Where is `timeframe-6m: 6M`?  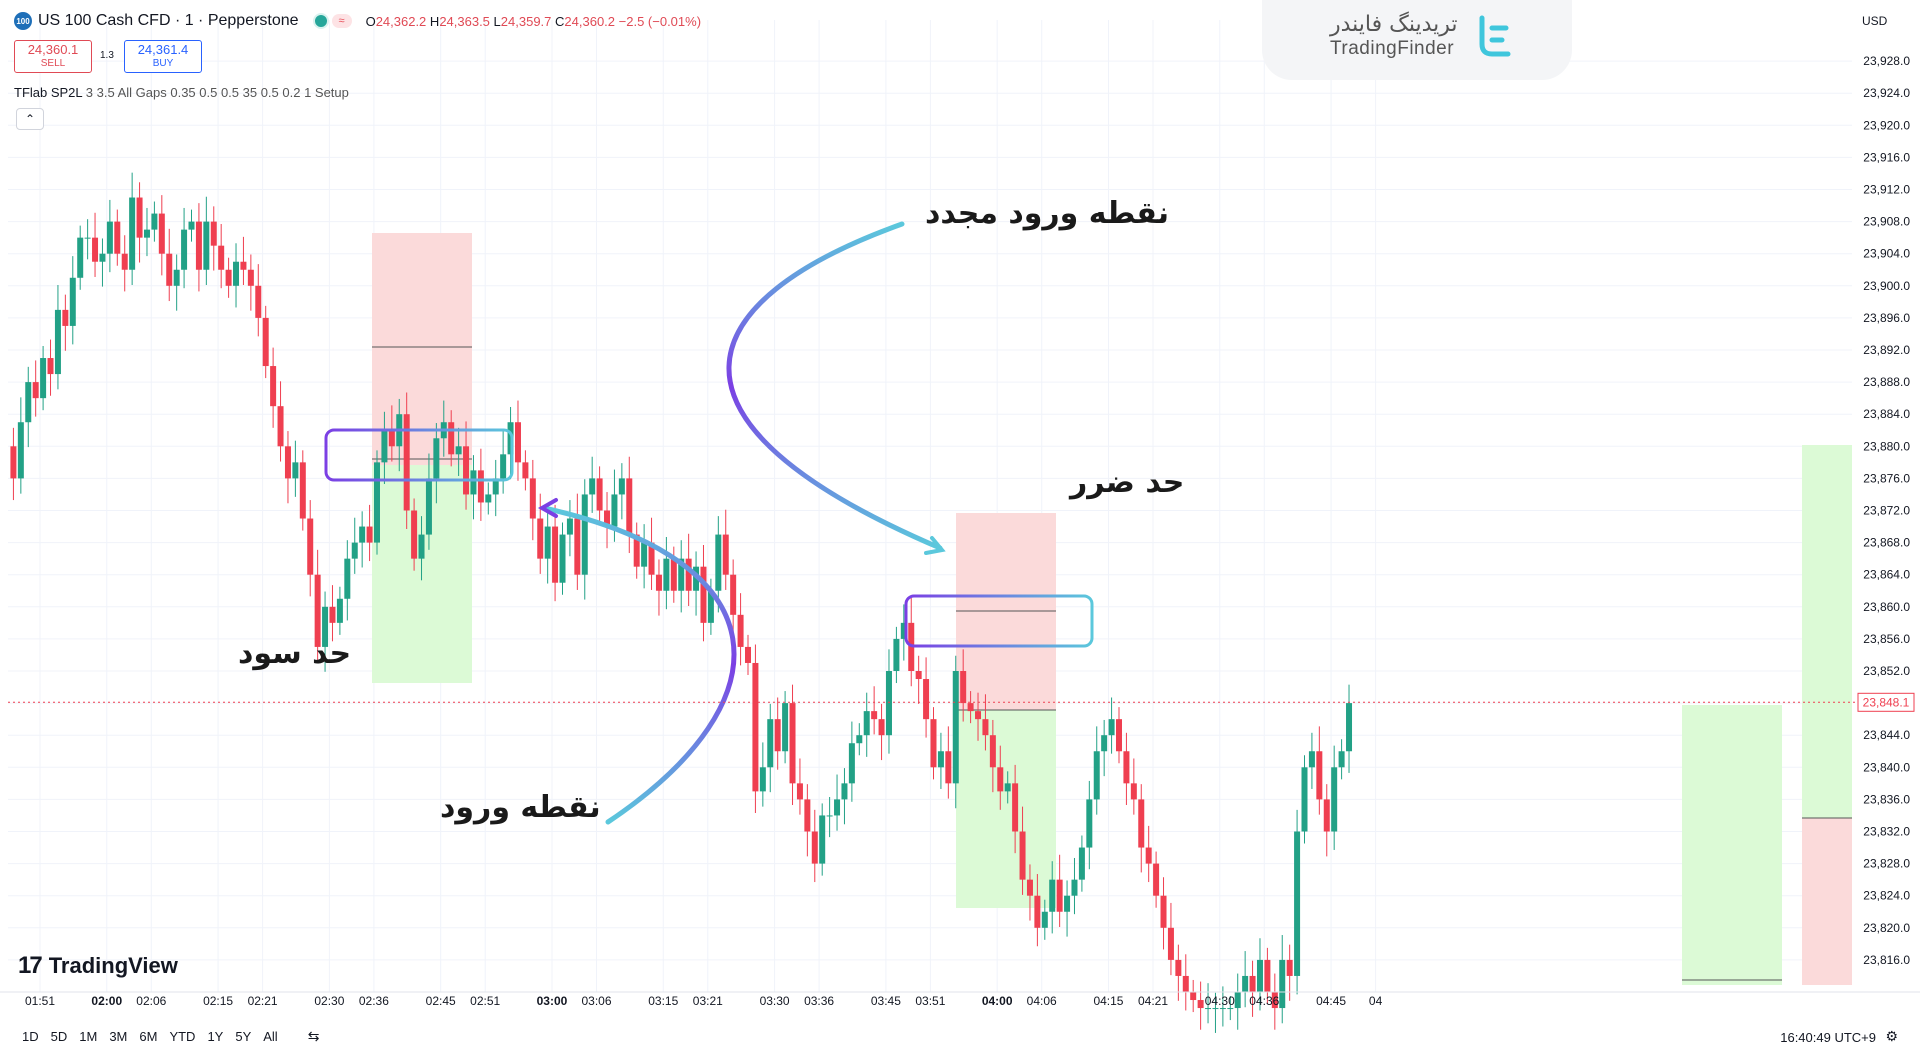 timeframe-6m: 6M is located at coordinates (148, 1036).